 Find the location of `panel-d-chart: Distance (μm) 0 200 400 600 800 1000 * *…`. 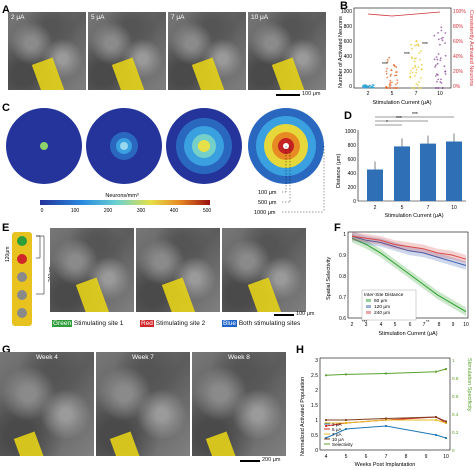

panel-d-chart: Distance (μm) 0 200 400 600 800 1000 * *… is located at coordinates (401, 165).